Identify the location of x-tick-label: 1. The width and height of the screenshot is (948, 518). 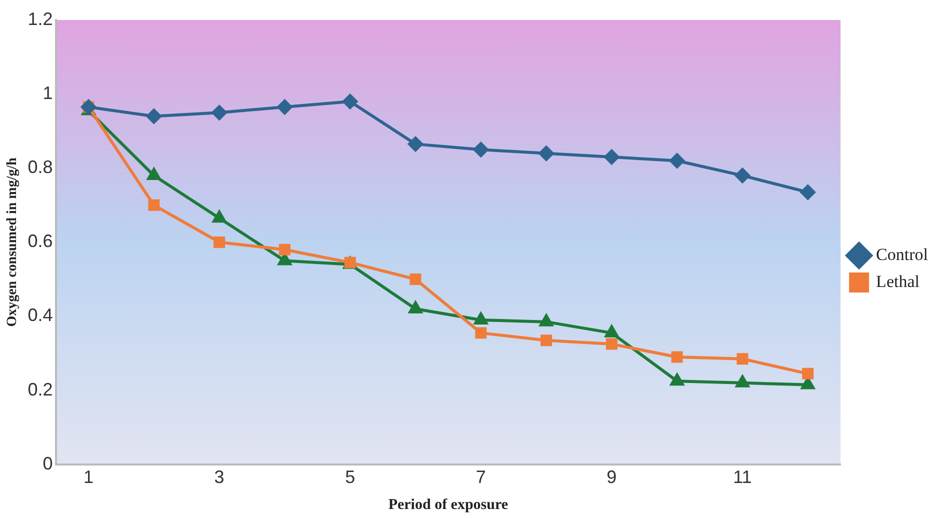
(89, 477).